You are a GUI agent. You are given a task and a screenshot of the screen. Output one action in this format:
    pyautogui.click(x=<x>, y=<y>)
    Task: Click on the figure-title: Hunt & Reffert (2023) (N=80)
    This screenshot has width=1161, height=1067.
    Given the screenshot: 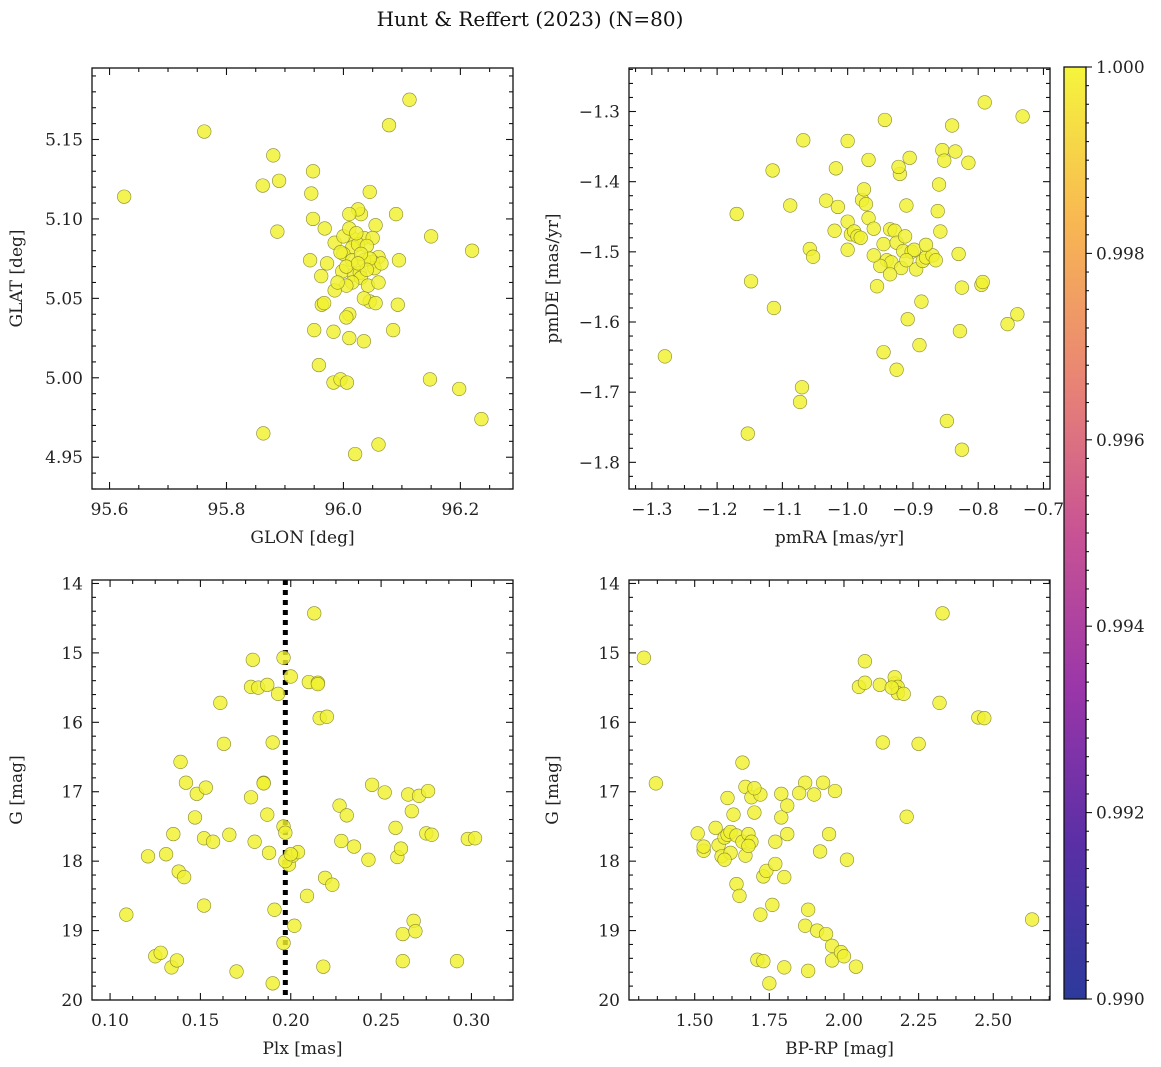 What is the action you would take?
    pyautogui.click(x=530, y=19)
    